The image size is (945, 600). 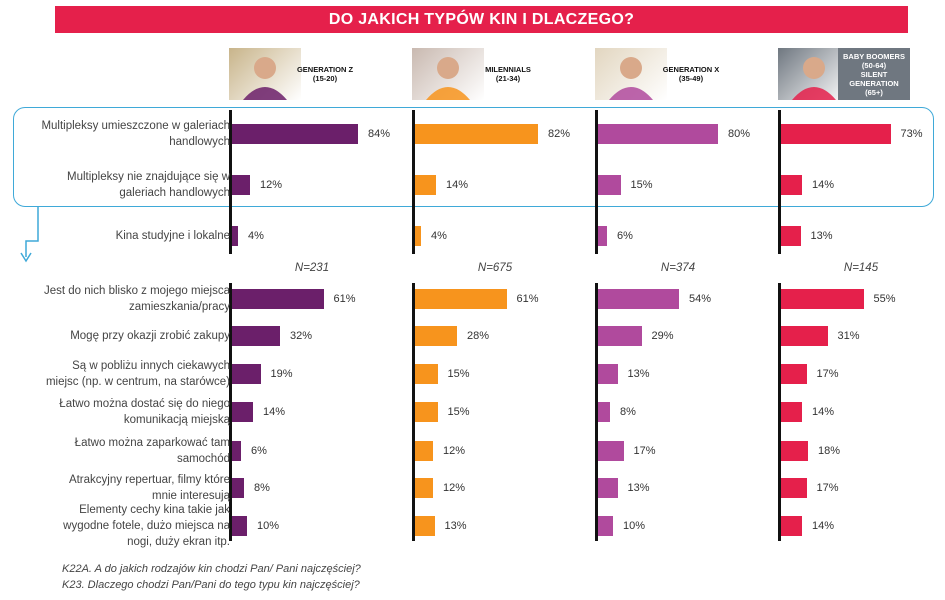 What do you see at coordinates (481, 19) in the screenshot?
I see `page-title: DO JAKICH TYPÓW KIN I DLACZEGO?` at bounding box center [481, 19].